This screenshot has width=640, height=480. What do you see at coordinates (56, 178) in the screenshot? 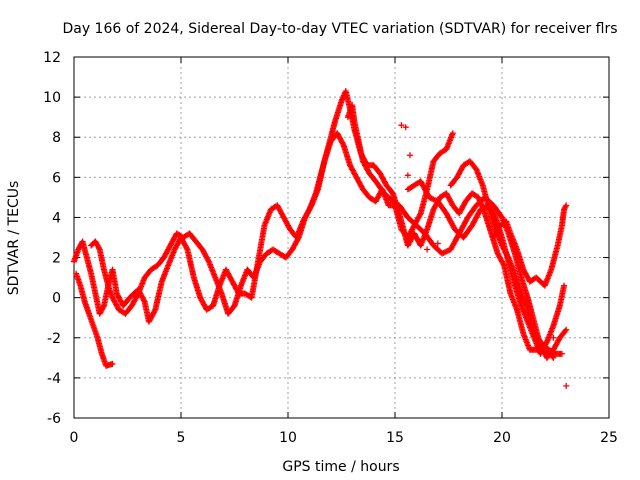
I see `y-tick-label: 6` at bounding box center [56, 178].